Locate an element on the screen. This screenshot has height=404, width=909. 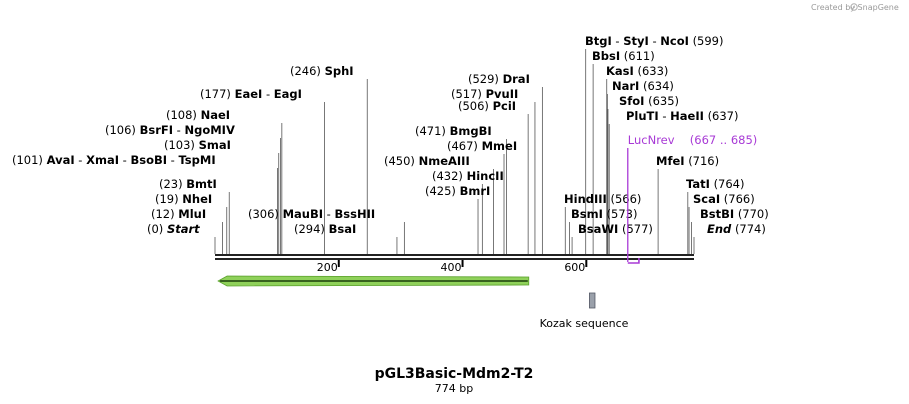
site-label: (19) NheI is located at coordinates (183, 199).